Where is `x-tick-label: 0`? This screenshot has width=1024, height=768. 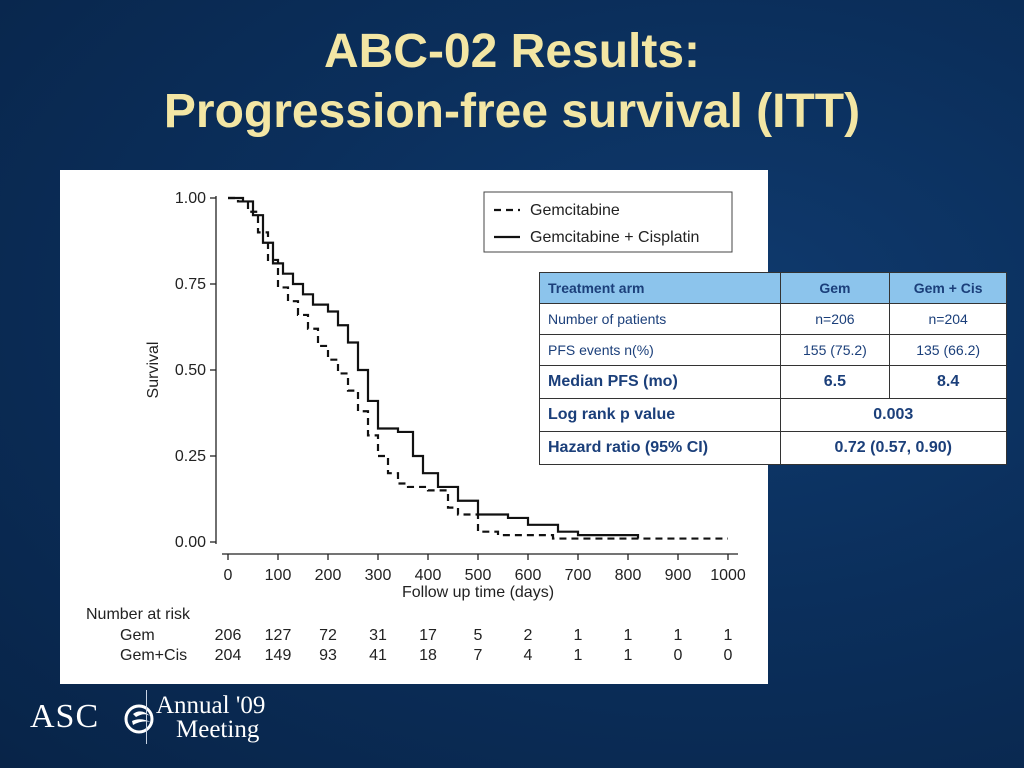
x-tick-label: 0 is located at coordinates (228, 575).